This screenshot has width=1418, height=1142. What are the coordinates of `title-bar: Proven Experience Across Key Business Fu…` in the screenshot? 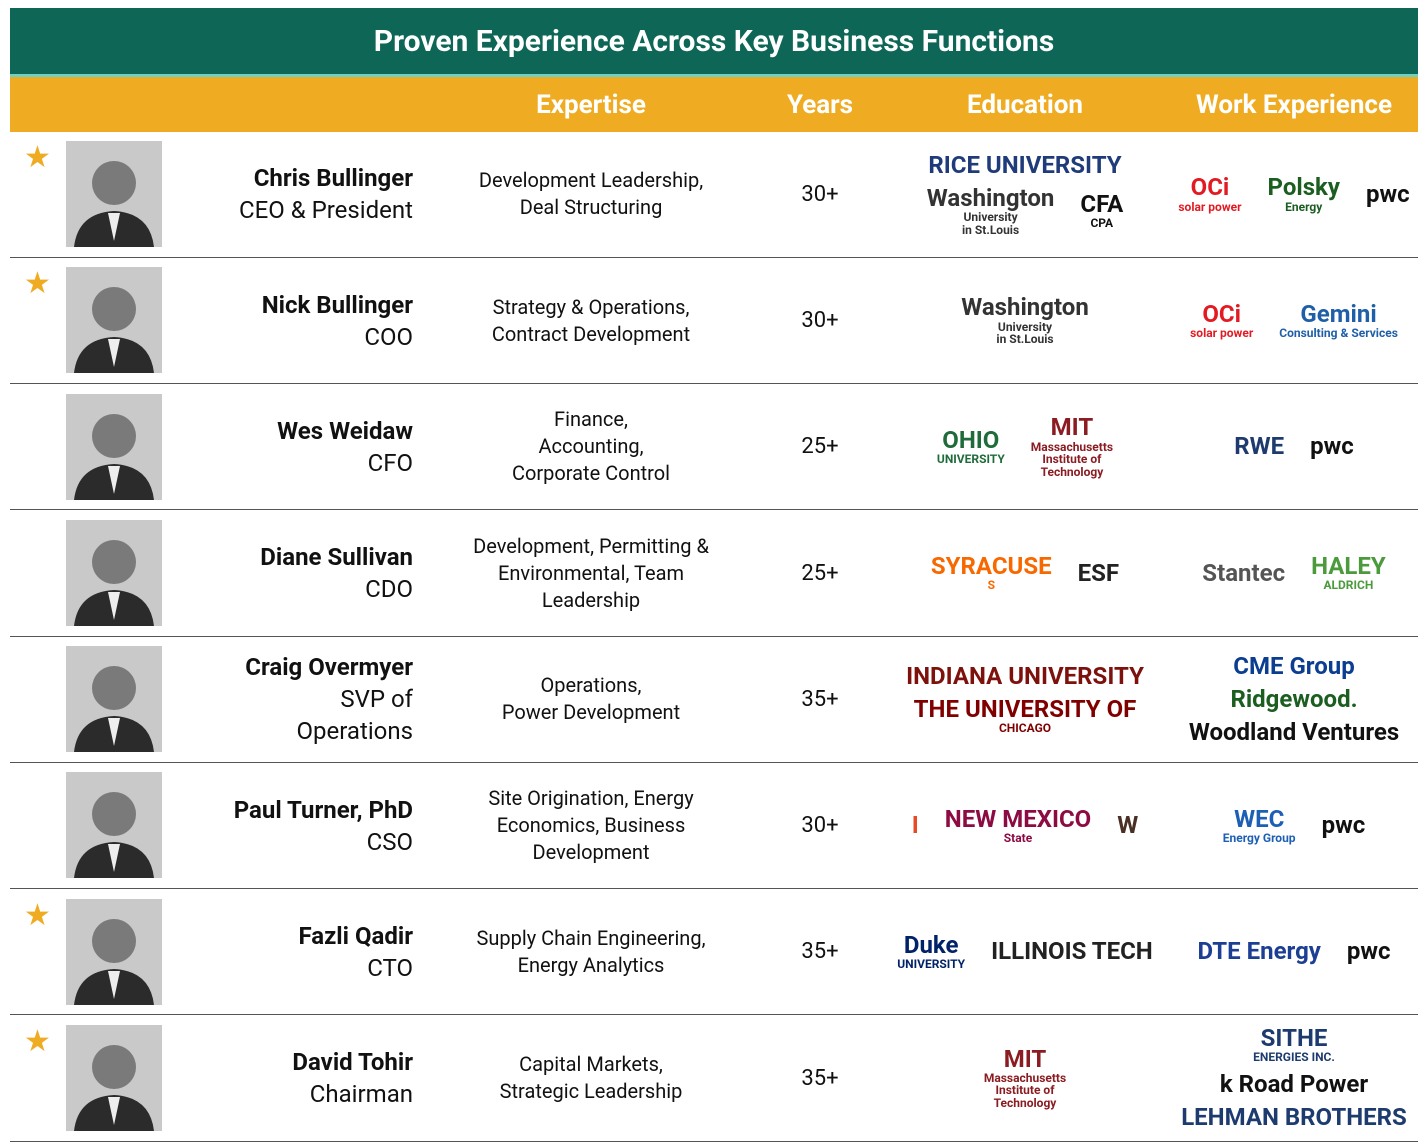 It's located at (714, 42).